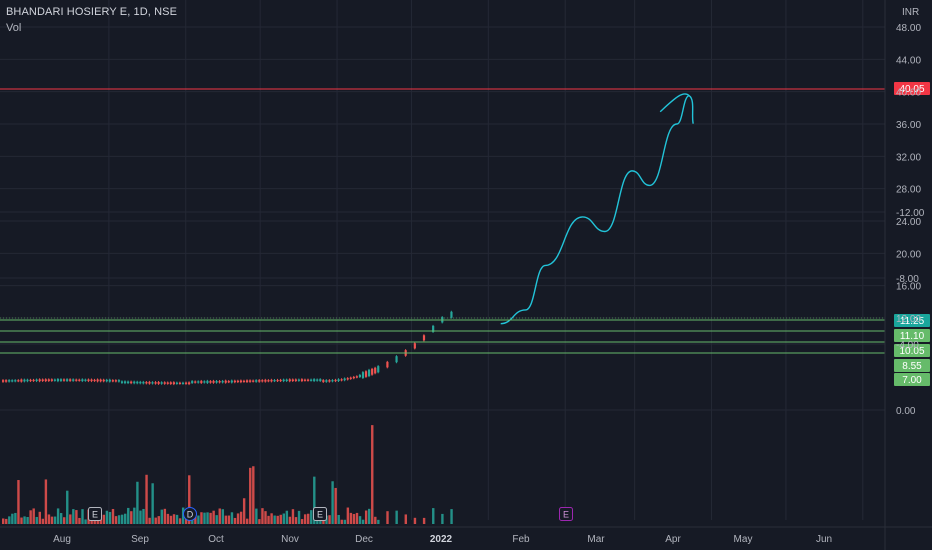 Image resolution: width=932 pixels, height=550 pixels. I want to click on volume-tick-label: -12.00, so click(910, 213).